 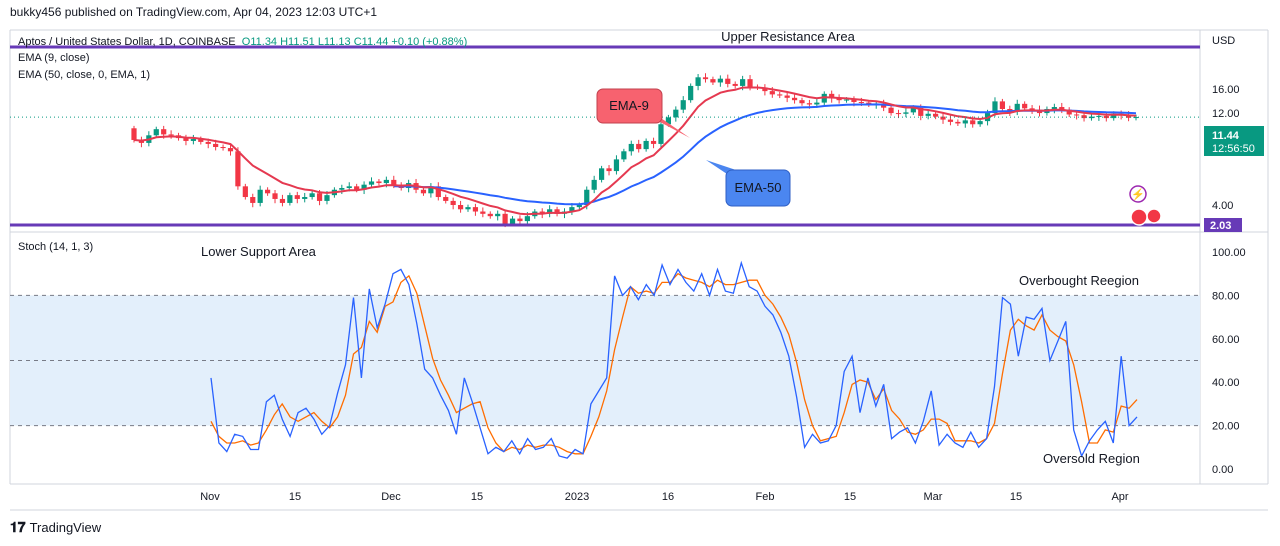 I want to click on time-tick-label: 15, so click(x=295, y=497).